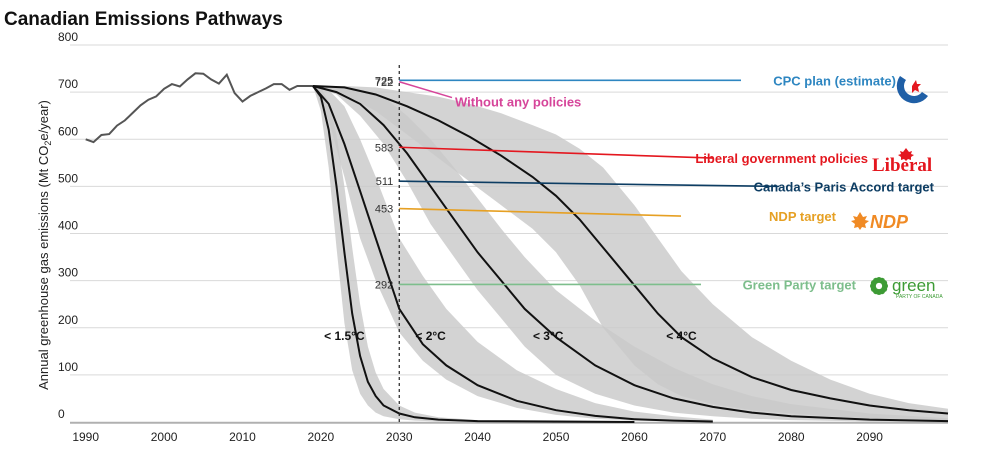  I want to click on liberal-maple-leaf, so click(906, 154).